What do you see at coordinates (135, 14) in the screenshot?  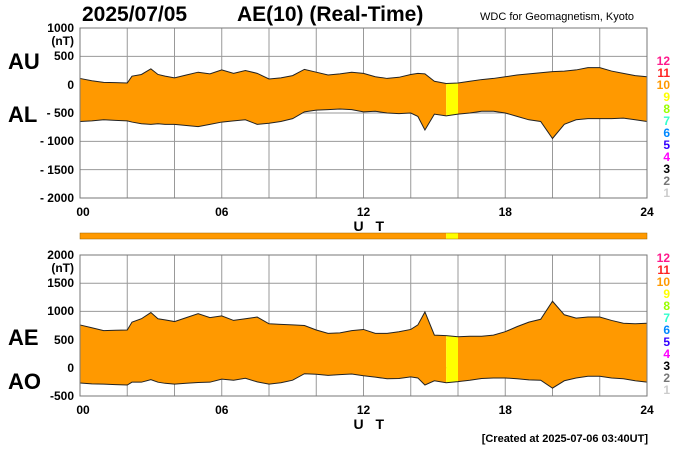 I see `date-title: 2025/07/05` at bounding box center [135, 14].